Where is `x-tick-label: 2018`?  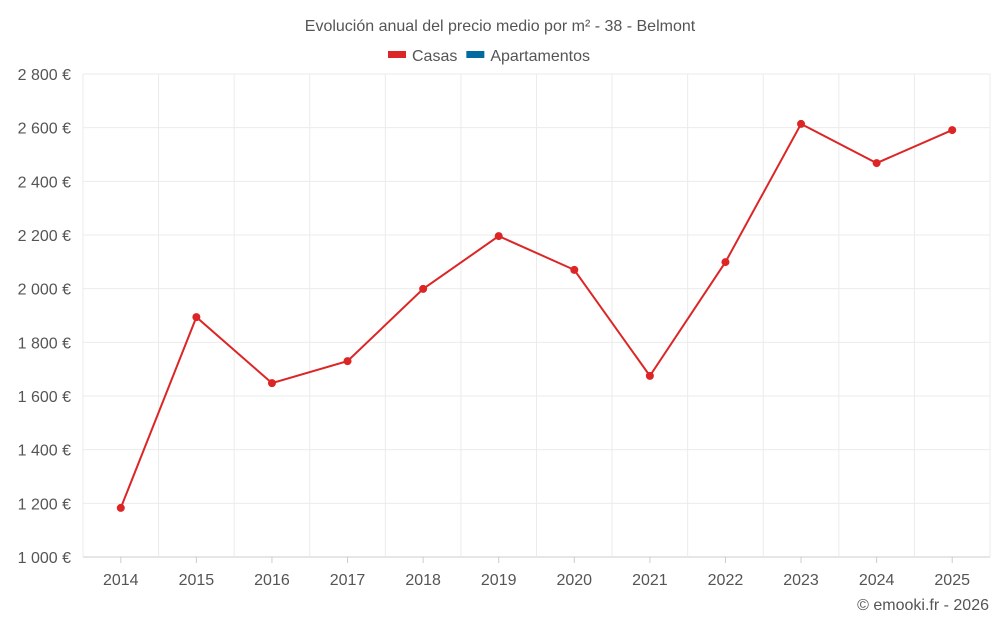 x-tick-label: 2018 is located at coordinates (423, 580).